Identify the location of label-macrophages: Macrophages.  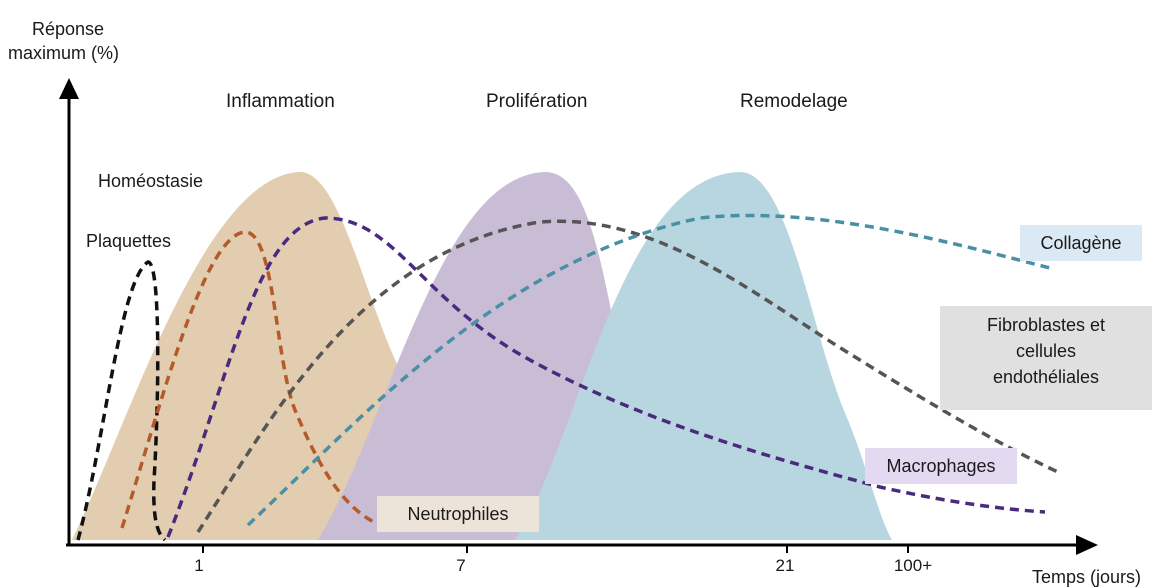
(941, 466).